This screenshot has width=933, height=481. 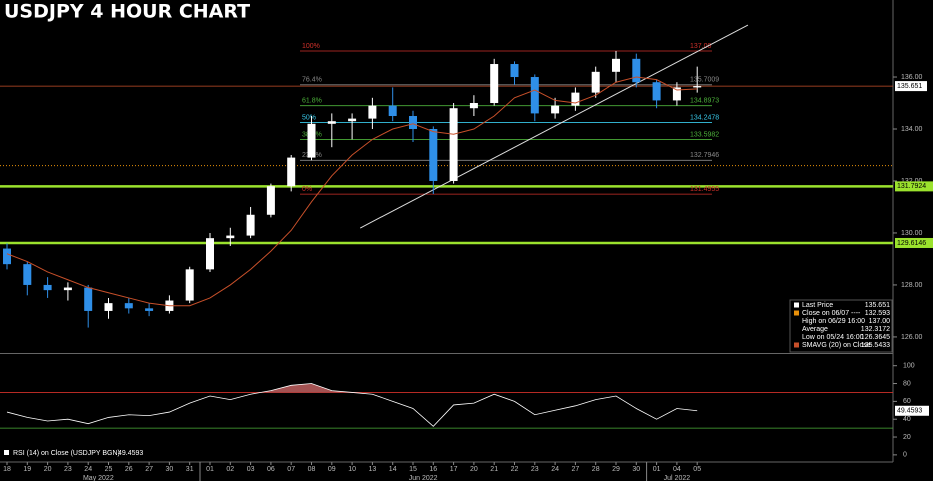 I want to click on rsi-y-tick-label: 0, so click(x=905, y=455).